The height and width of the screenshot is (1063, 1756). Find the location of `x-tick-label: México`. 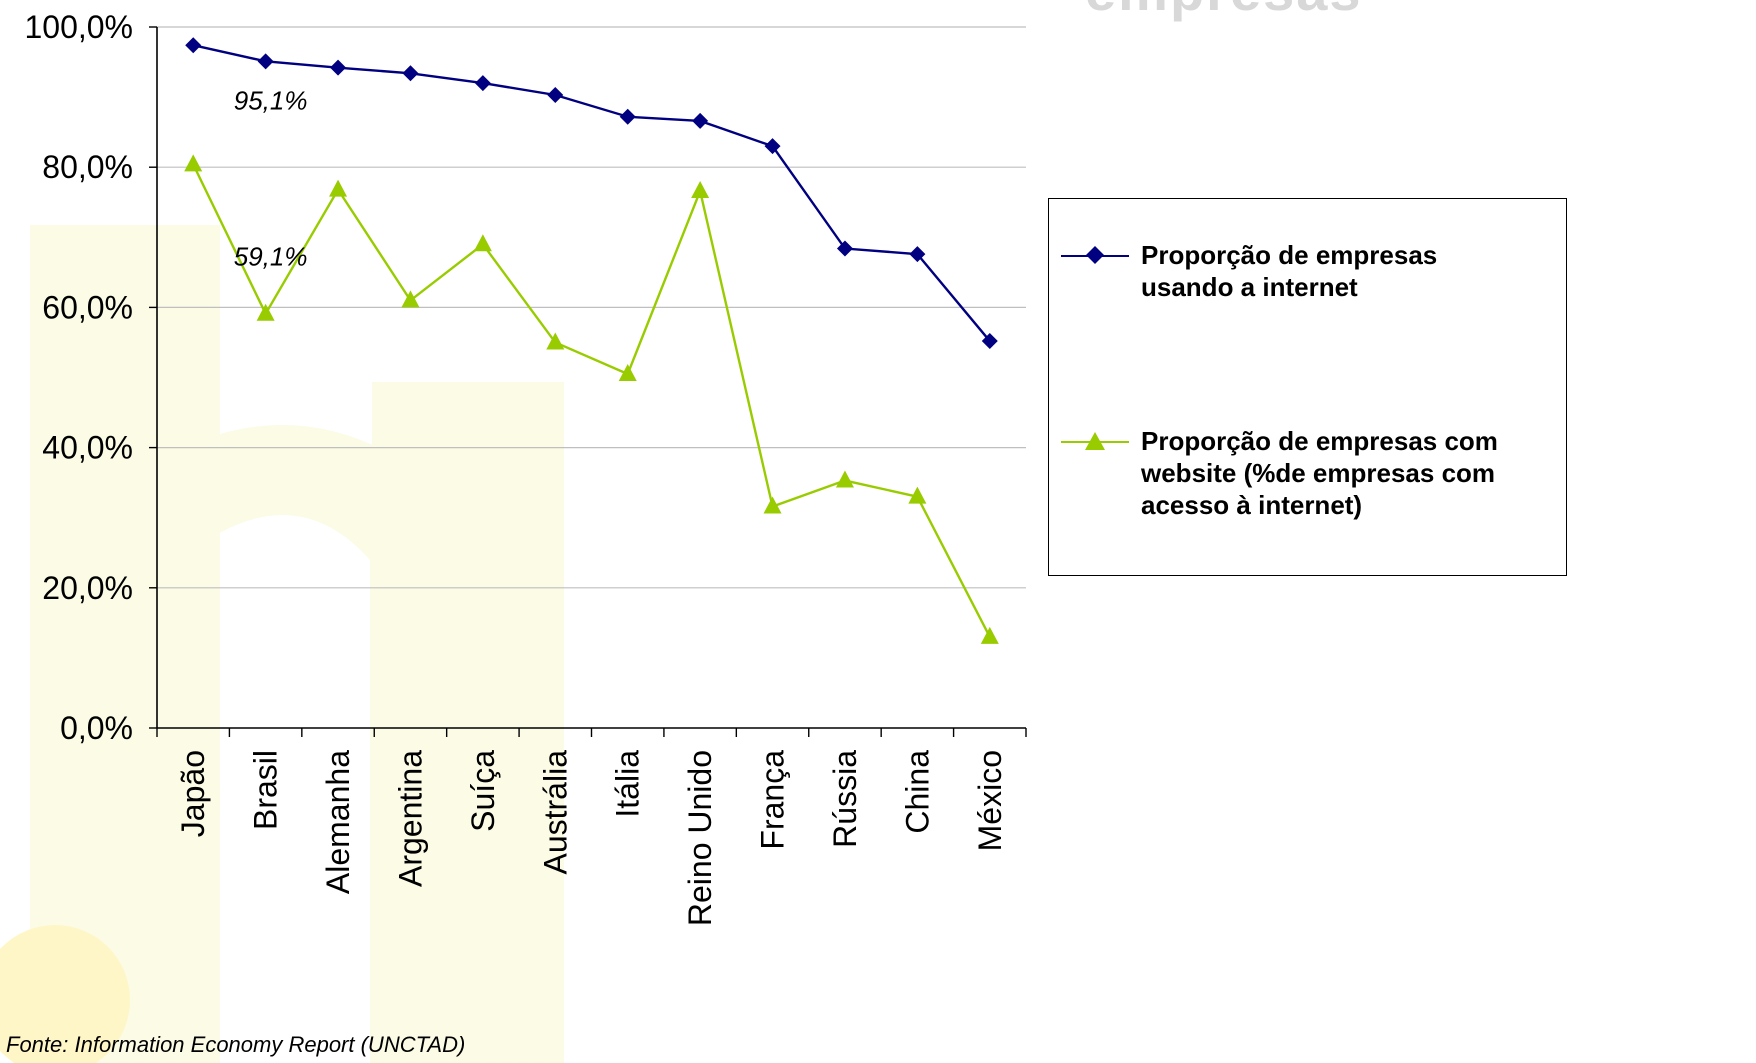

x-tick-label: México is located at coordinates (990, 800).